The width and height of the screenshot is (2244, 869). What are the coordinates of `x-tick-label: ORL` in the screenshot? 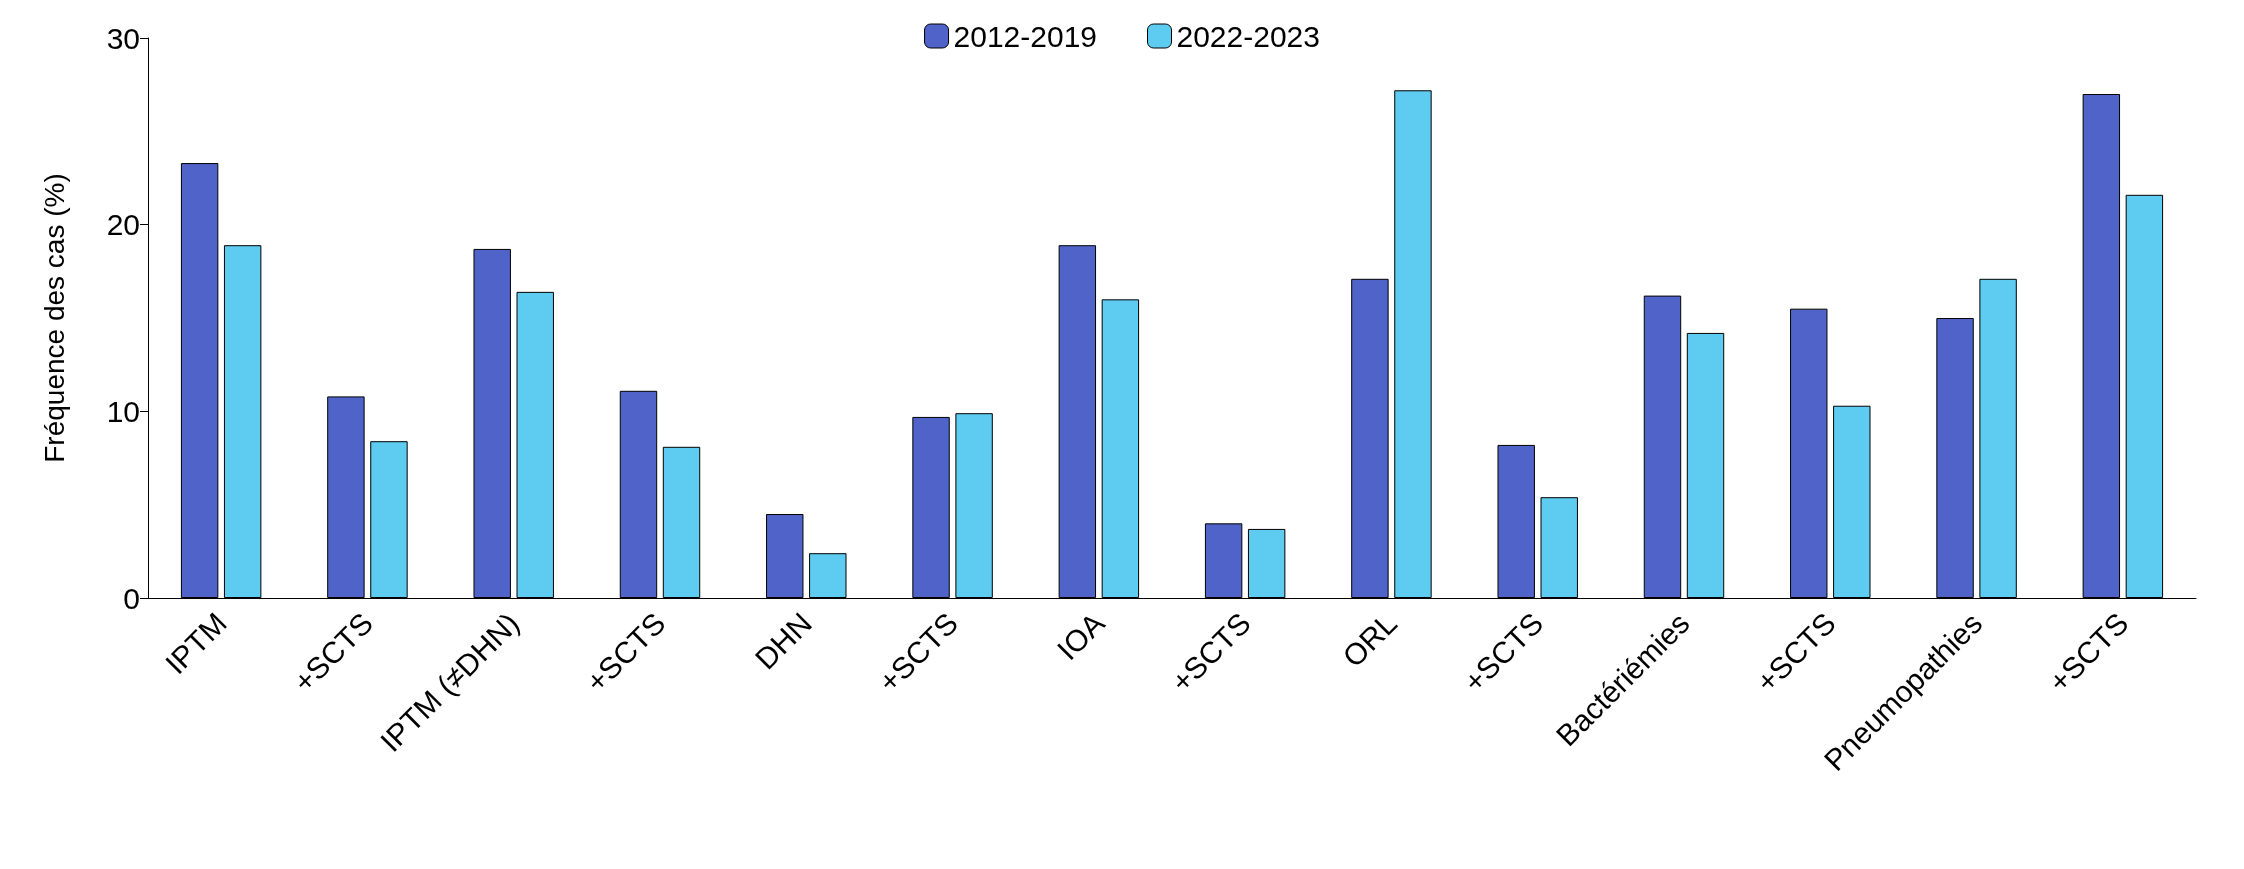 It's located at (1370, 640).